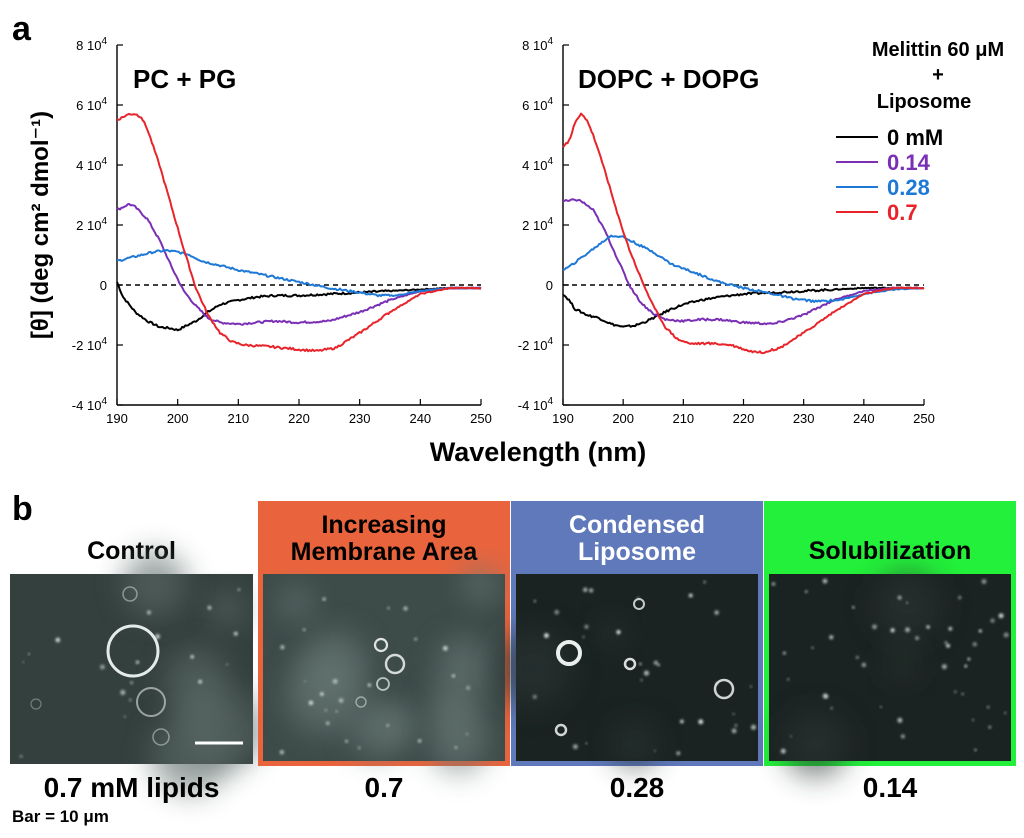 Image resolution: width=1024 pixels, height=838 pixels. I want to click on chart-title: PC + PG, so click(184, 79).